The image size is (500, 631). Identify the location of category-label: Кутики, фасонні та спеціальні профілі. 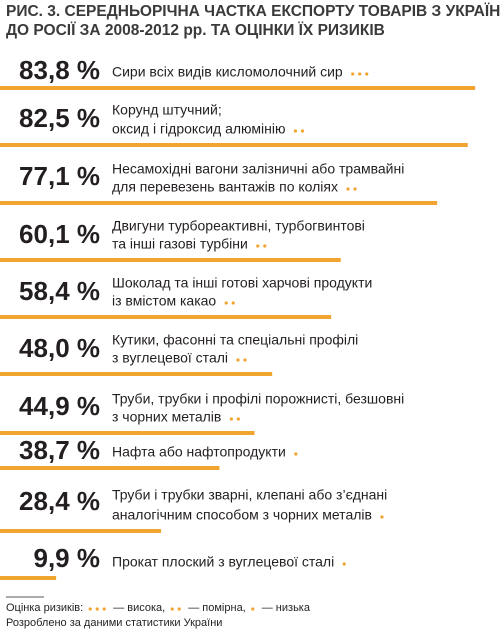
(235, 340).